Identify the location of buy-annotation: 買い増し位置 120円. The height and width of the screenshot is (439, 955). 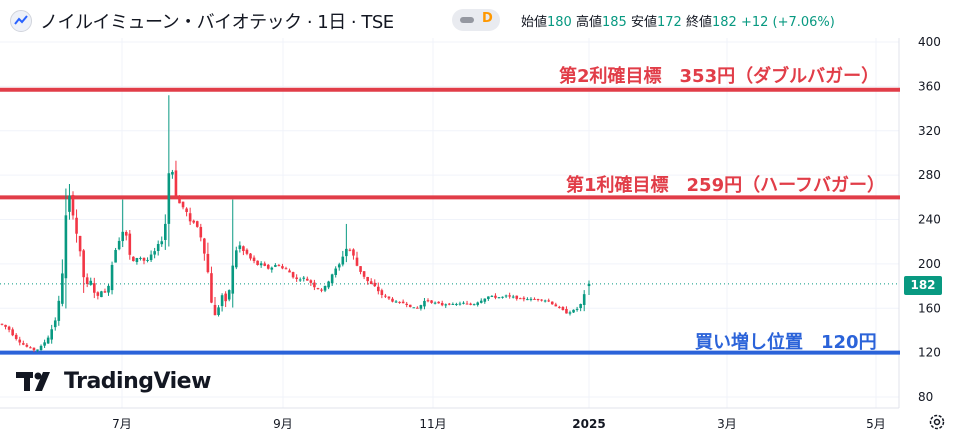
(786, 342).